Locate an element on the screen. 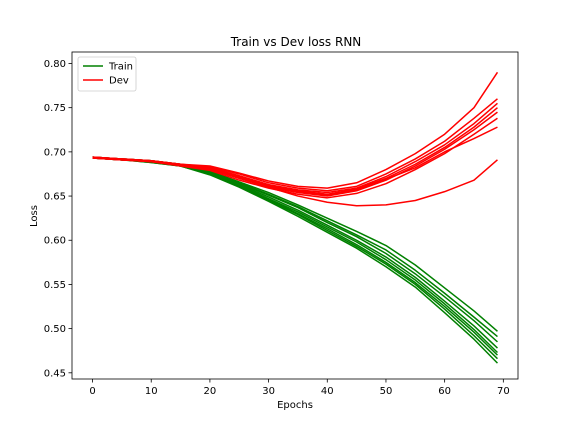 The width and height of the screenshot is (576, 436). y-tick-label: 0.65 is located at coordinates (55, 197).